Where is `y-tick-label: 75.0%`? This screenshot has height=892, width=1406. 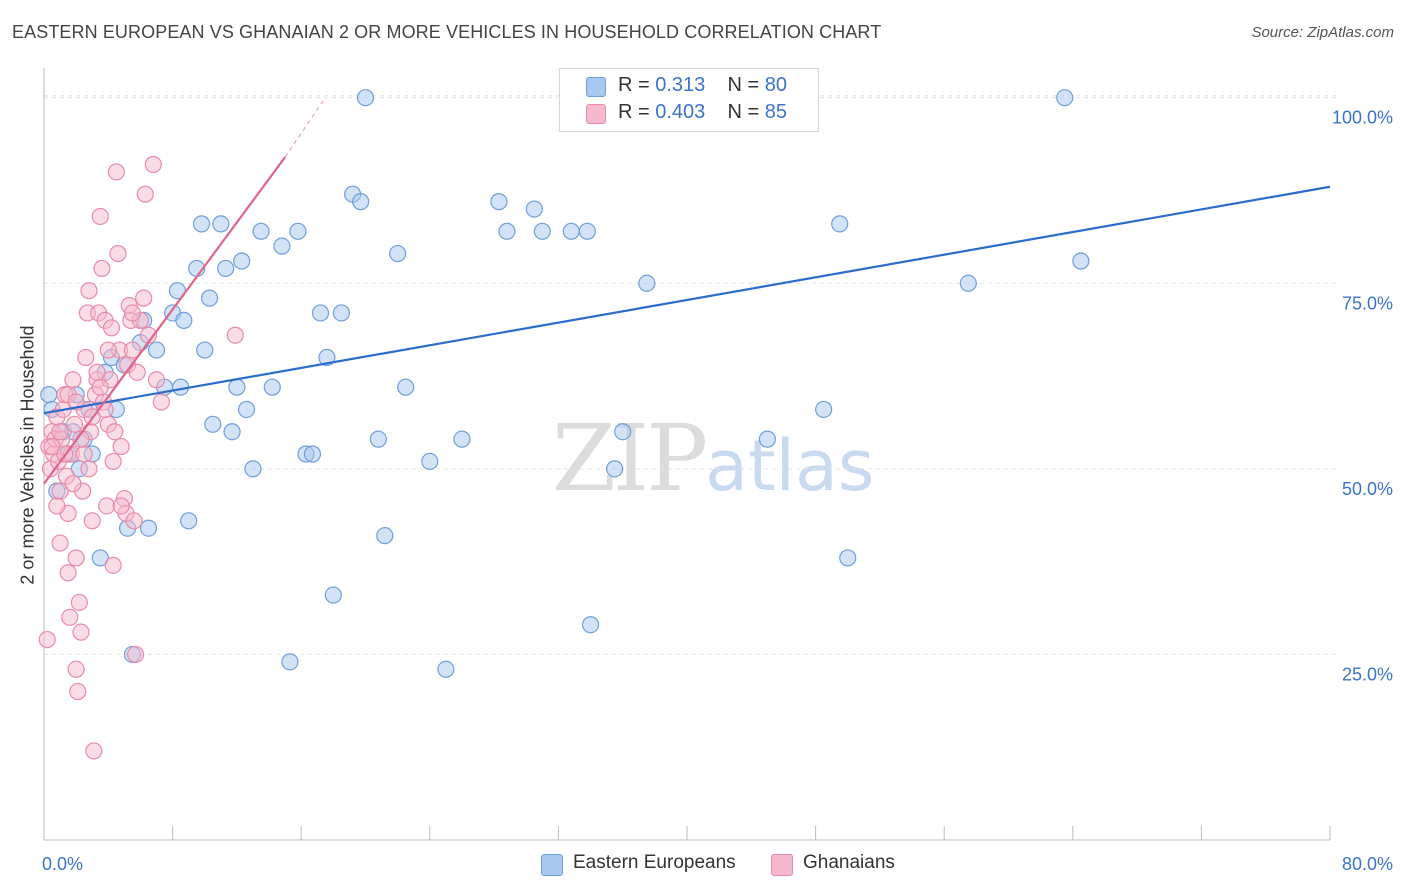
y-tick-label: 75.0% is located at coordinates (1367, 303).